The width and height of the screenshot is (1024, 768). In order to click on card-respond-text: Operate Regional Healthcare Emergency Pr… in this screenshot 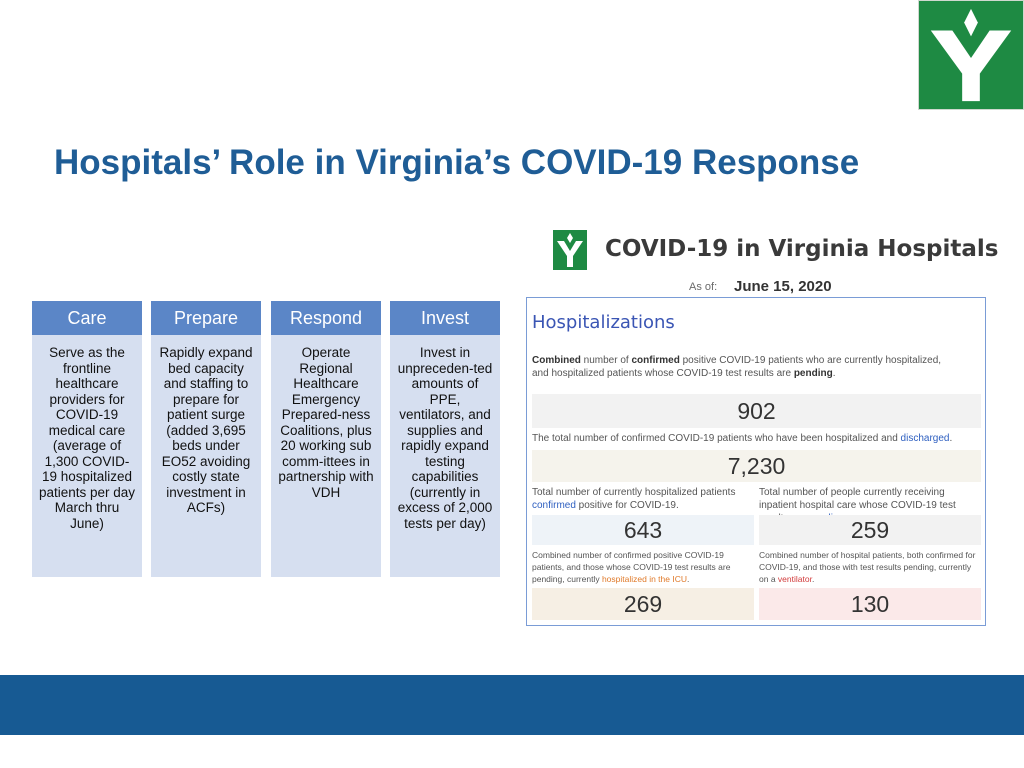, I will do `click(326, 422)`.